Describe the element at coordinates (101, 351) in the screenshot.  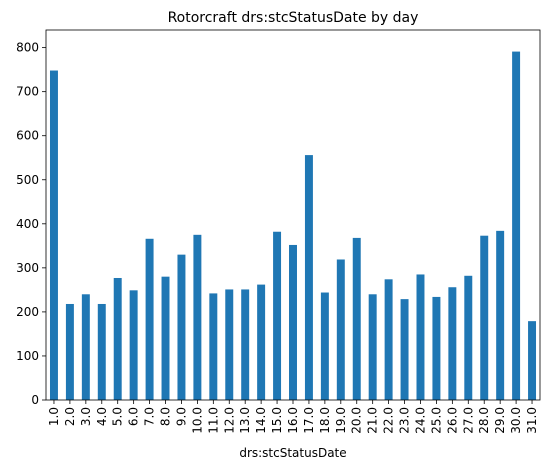
I see `bar-4.0` at that location.